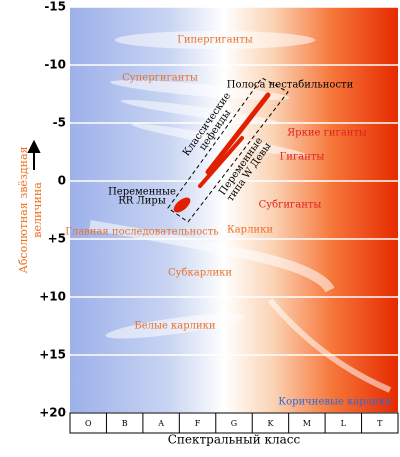 This screenshot has height=457, width=400. Describe the element at coordinates (307, 423) in the screenshot. I see `x-category-label: M` at that location.